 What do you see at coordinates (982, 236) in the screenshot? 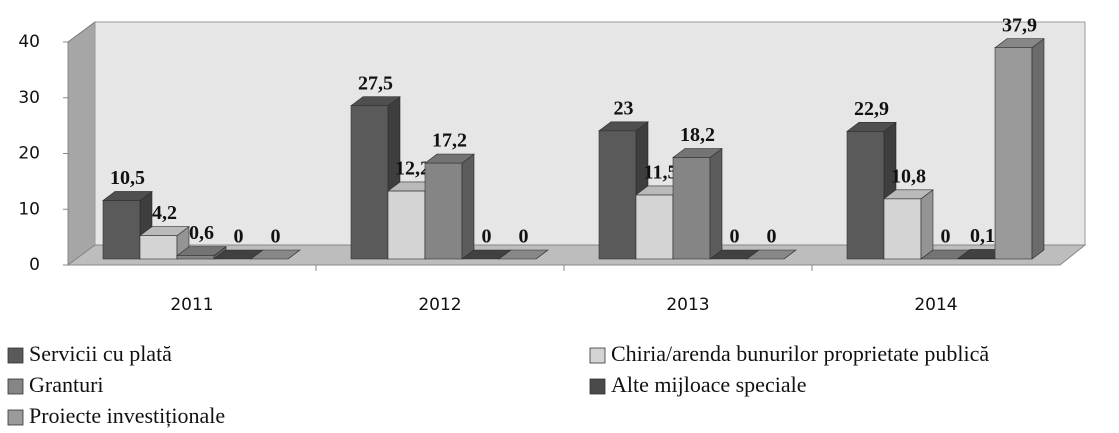
I see `data-label: 0,1` at bounding box center [982, 236].